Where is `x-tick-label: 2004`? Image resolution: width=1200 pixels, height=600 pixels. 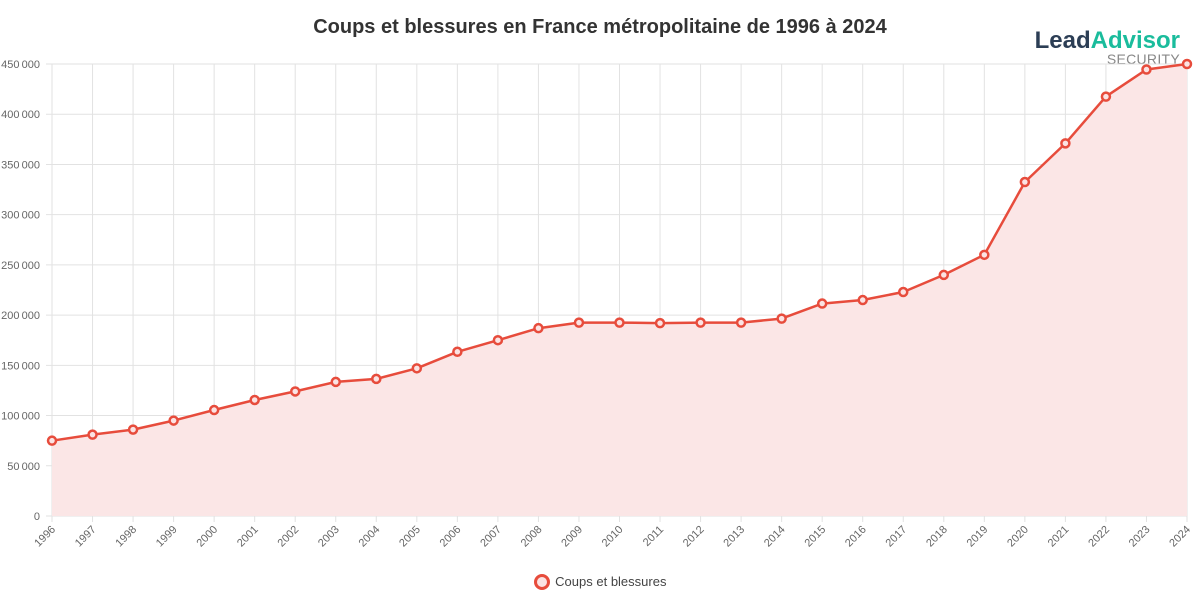 x-tick-label: 2004 is located at coordinates (370, 537).